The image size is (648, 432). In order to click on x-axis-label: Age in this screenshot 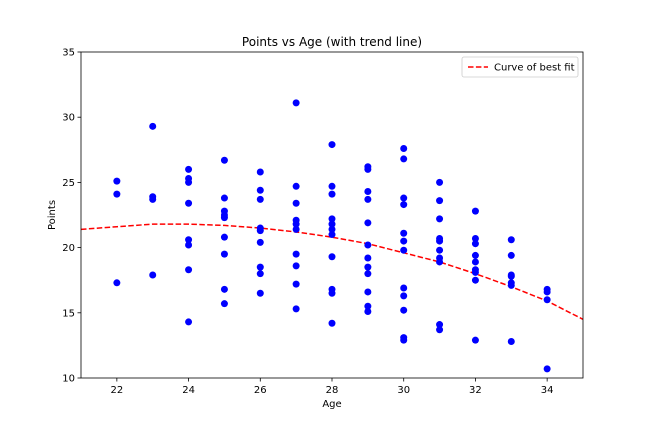, I will do `click(331, 404)`.